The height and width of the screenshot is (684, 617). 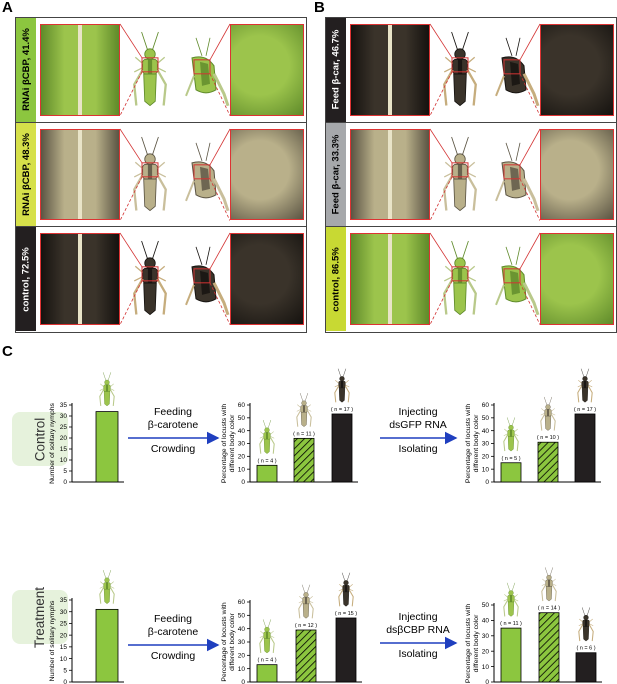 I want to click on panel-b-dorsal-closeup, so click(x=390, y=174).